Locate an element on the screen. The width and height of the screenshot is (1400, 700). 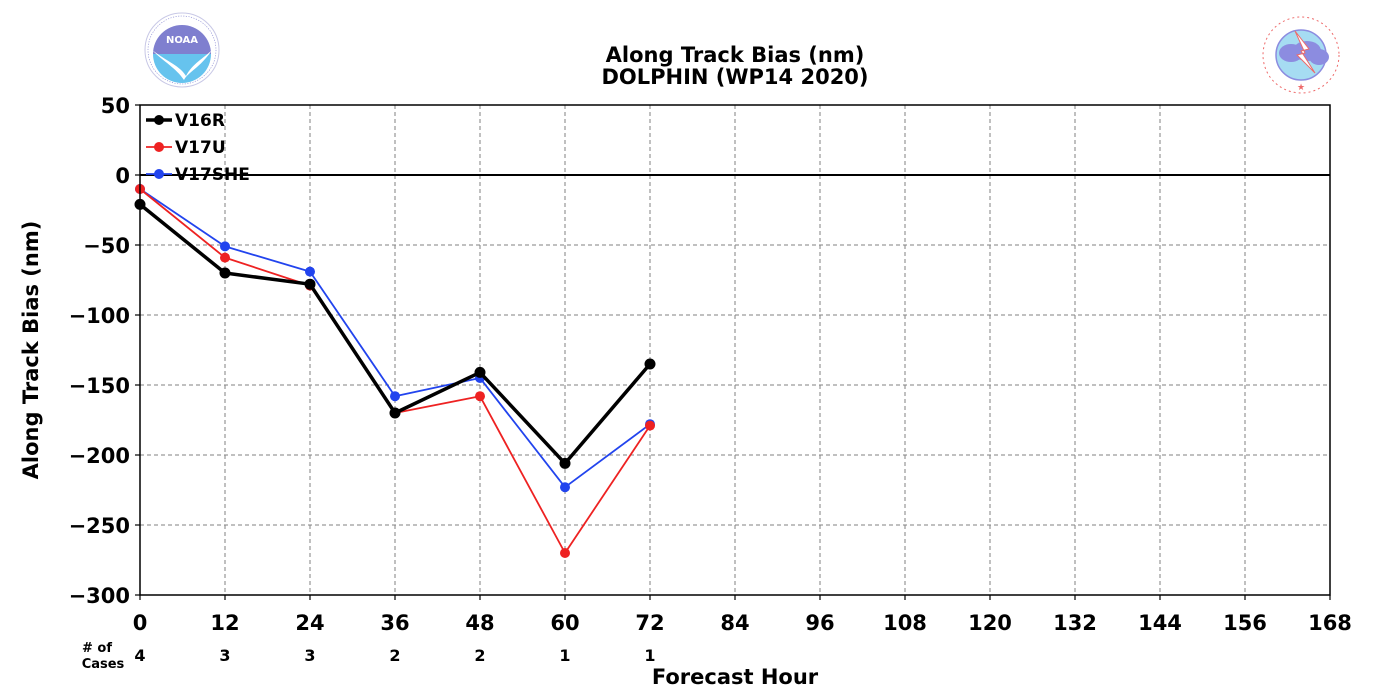
noaa-logo: NOAA is located at coordinates (182, 50).